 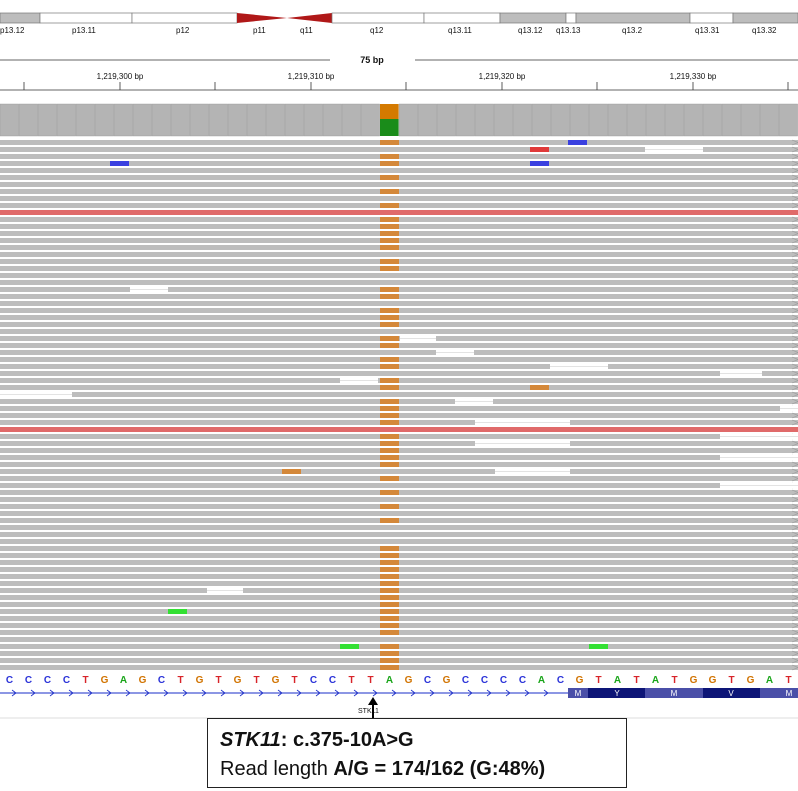 What do you see at coordinates (399, 121) in the screenshot?
I see `coverage-track` at bounding box center [399, 121].